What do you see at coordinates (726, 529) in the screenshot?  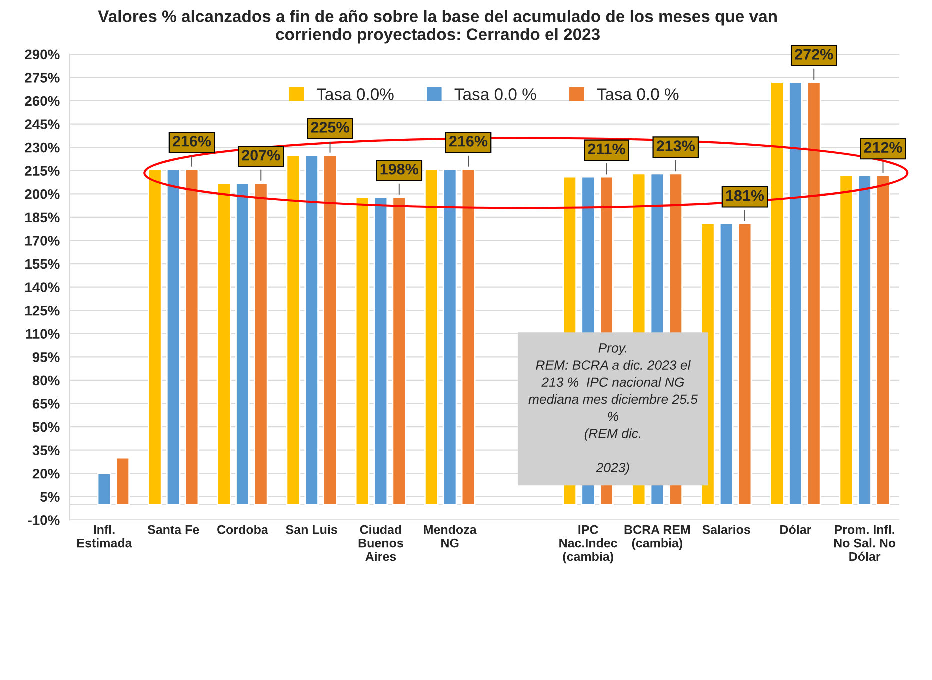 I see `x-tick-label: Salarios` at bounding box center [726, 529].